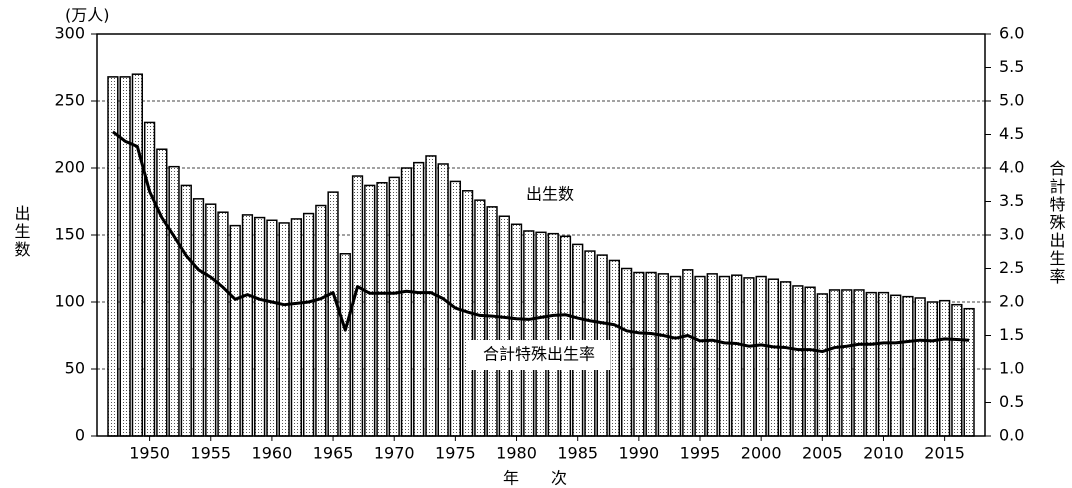  I want to click on y2-tick-label: 5.0, so click(1011, 100).